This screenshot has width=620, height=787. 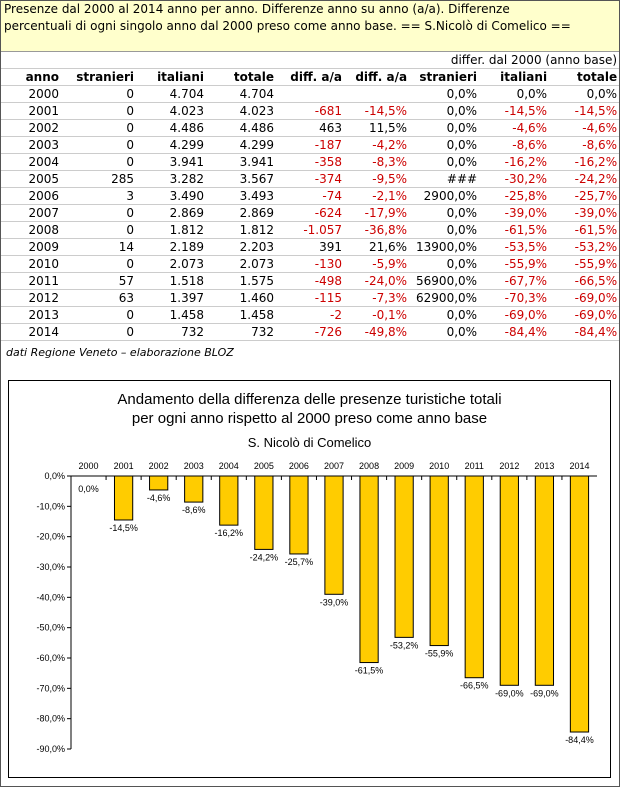 What do you see at coordinates (584, 247) in the screenshot?
I see `table-cell: -53,2%` at bounding box center [584, 247].